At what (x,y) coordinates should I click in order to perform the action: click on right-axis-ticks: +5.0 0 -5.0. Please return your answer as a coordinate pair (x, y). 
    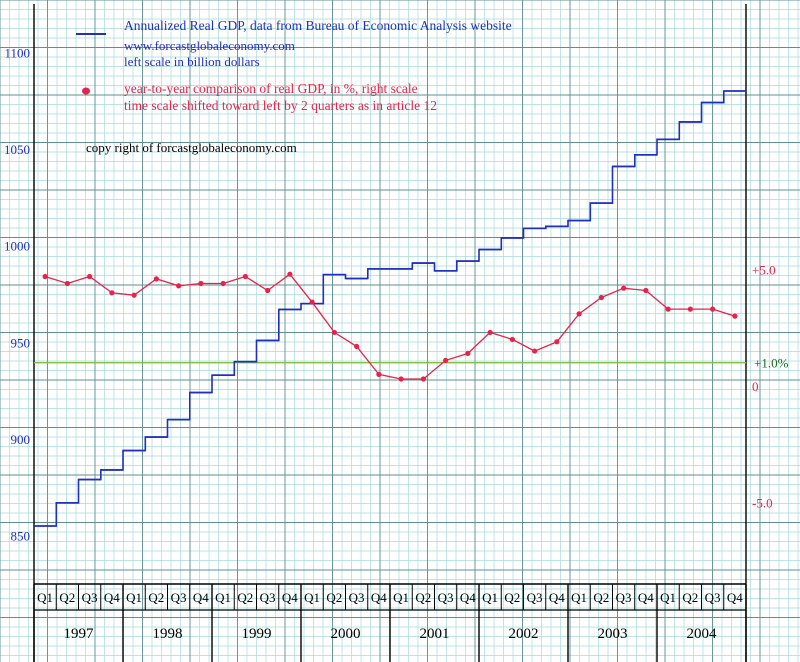
    Looking at the image, I should click on (764, 387).